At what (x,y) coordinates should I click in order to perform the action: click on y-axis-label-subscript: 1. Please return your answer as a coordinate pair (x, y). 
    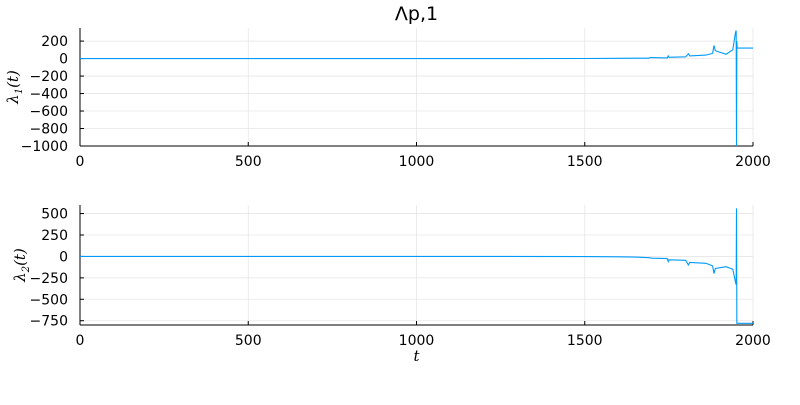
    Looking at the image, I should click on (19, 91).